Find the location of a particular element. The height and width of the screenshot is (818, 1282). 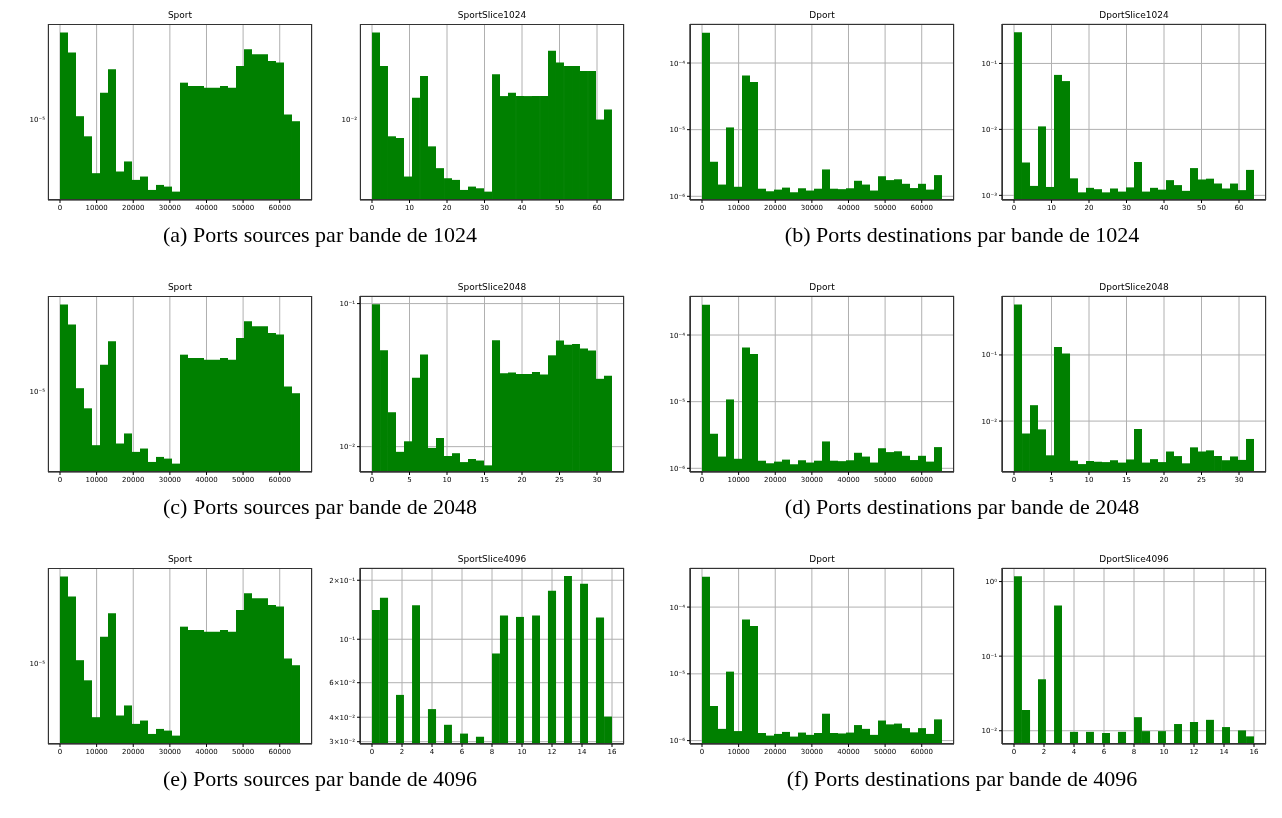

text: (d) Ports destinations par bande de 2048 is located at coordinates (962, 507).